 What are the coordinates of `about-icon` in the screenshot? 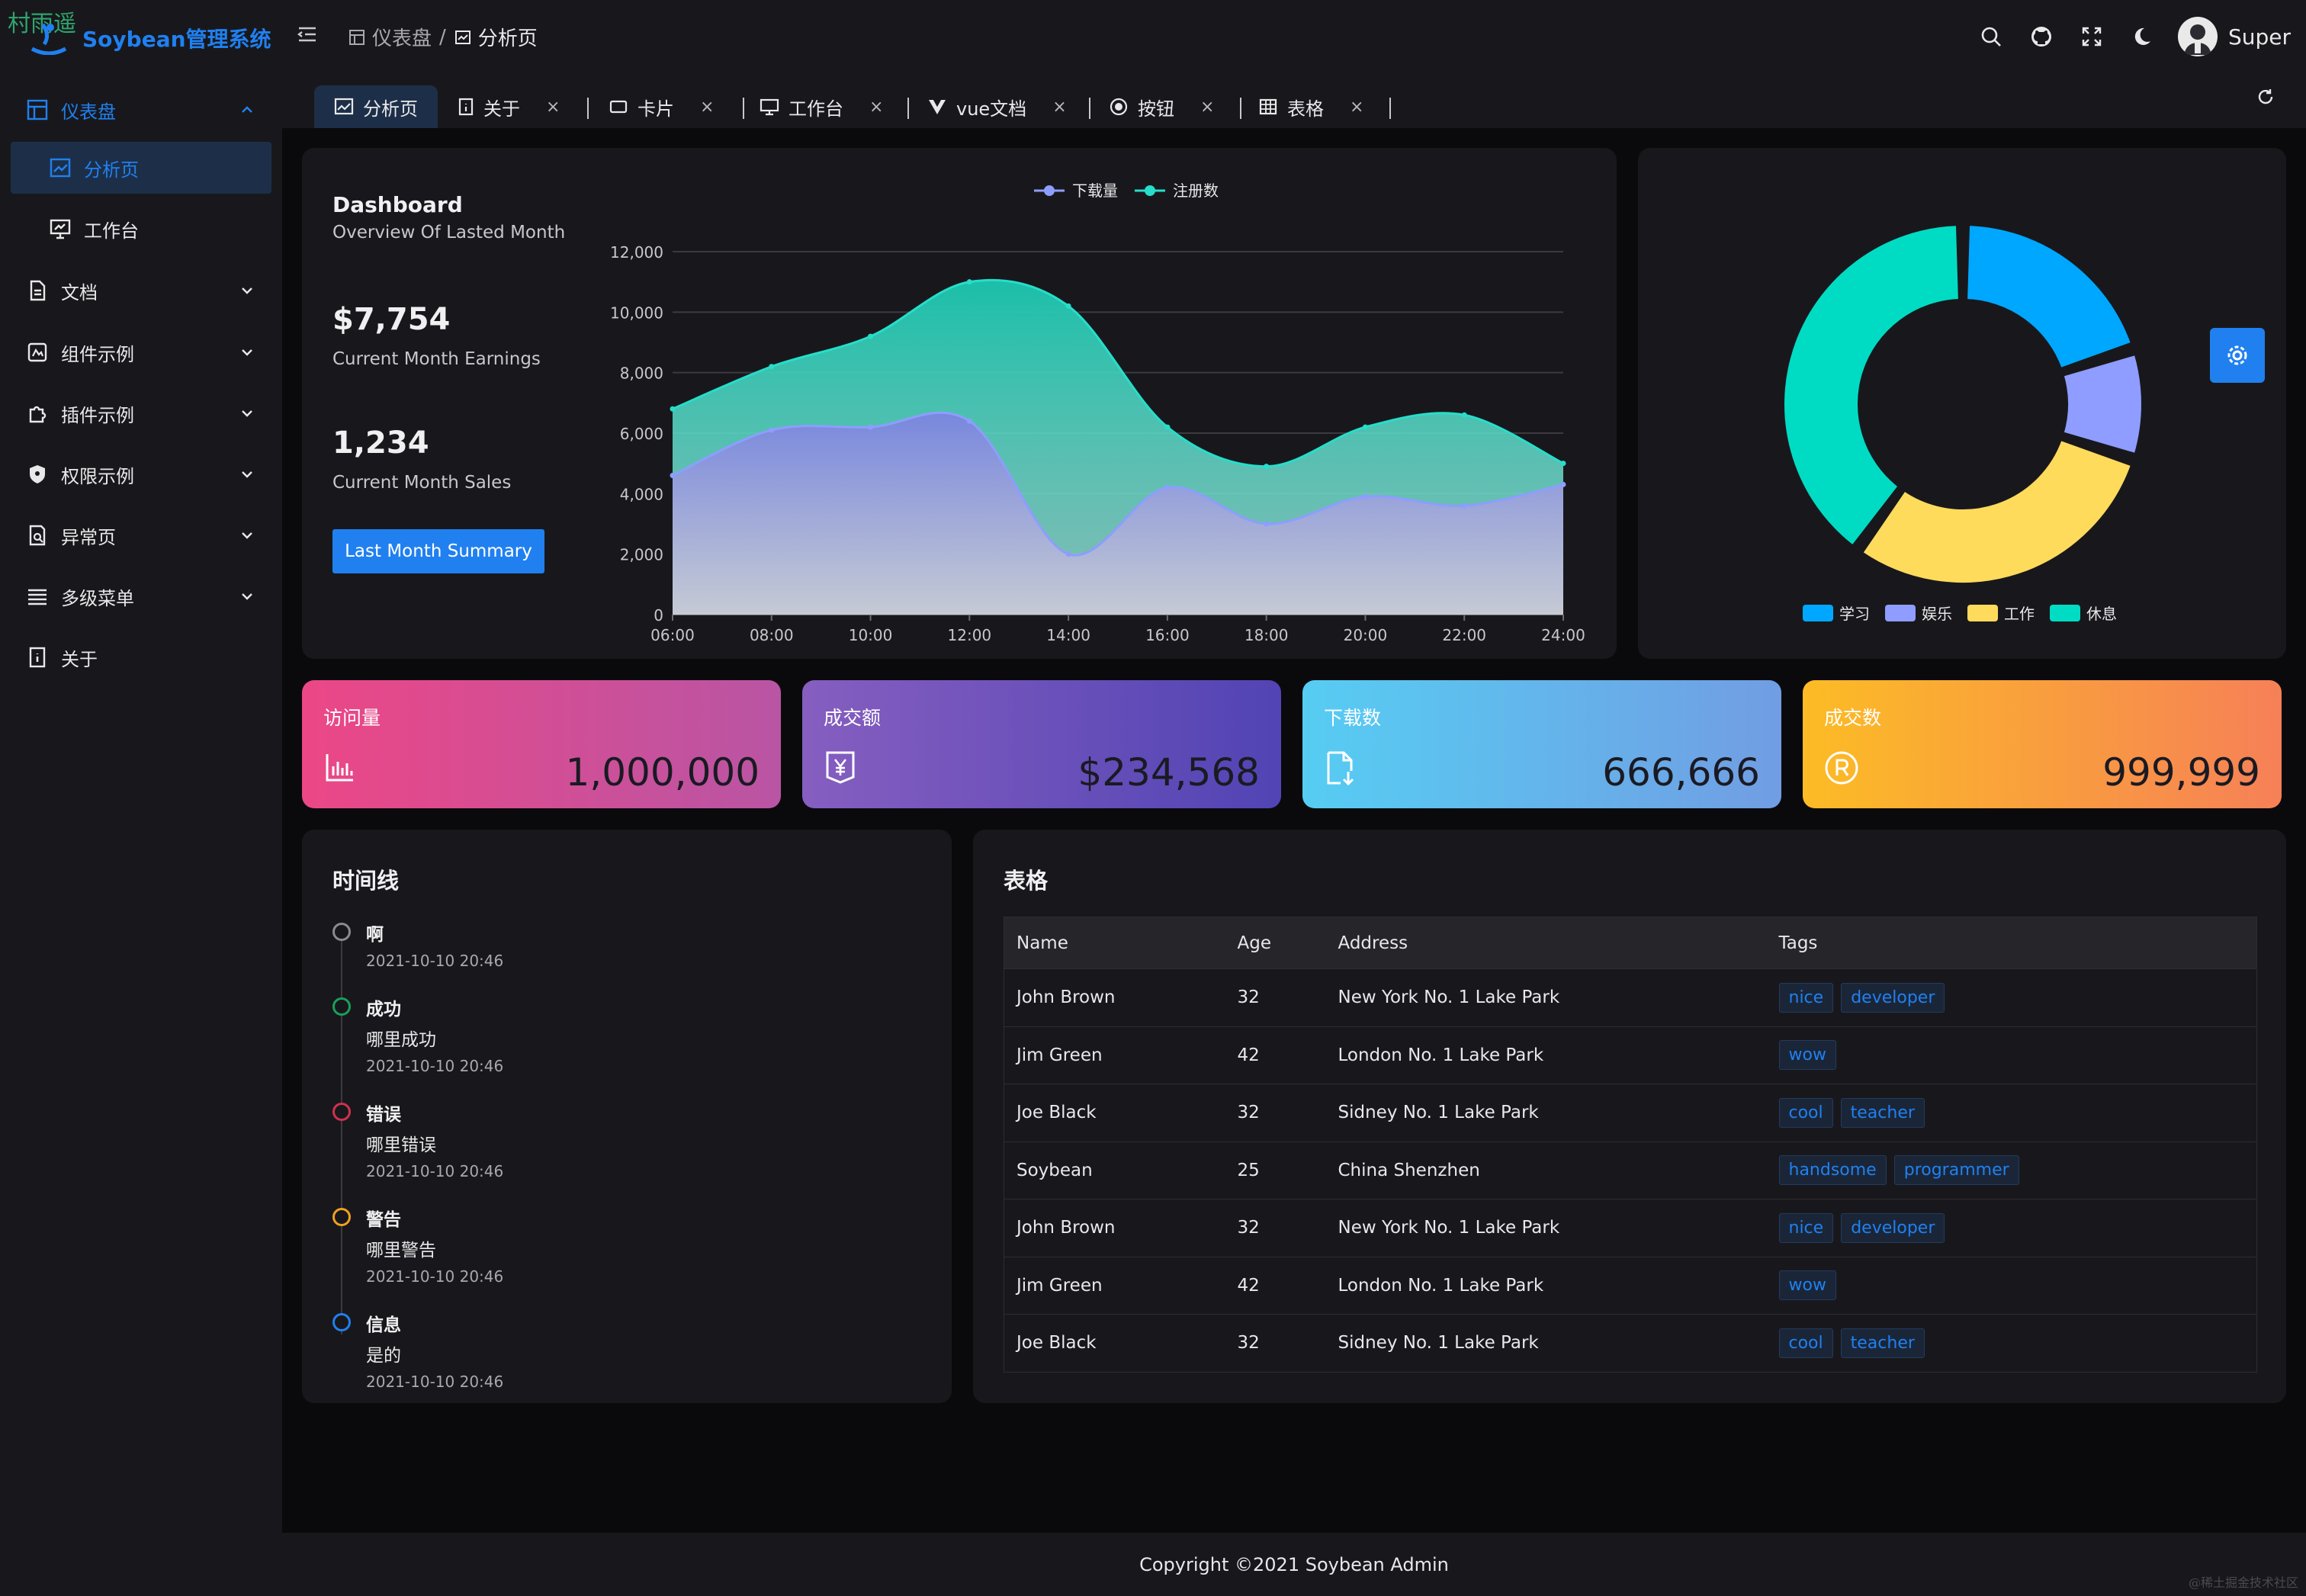 It's located at (466, 107).